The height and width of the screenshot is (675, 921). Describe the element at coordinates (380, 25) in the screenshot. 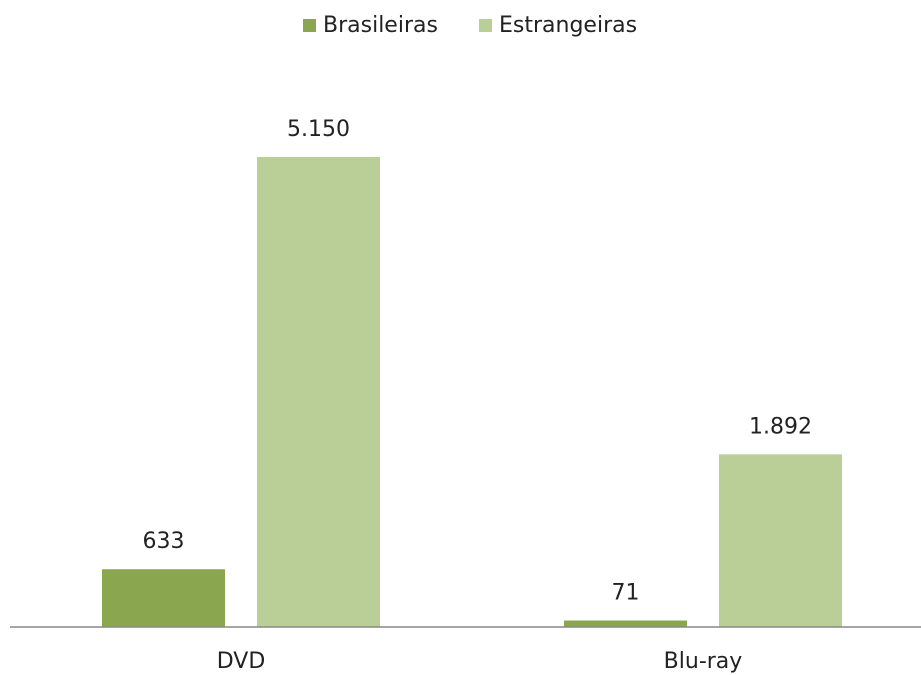

I see `legend-label: Brasileiras` at that location.